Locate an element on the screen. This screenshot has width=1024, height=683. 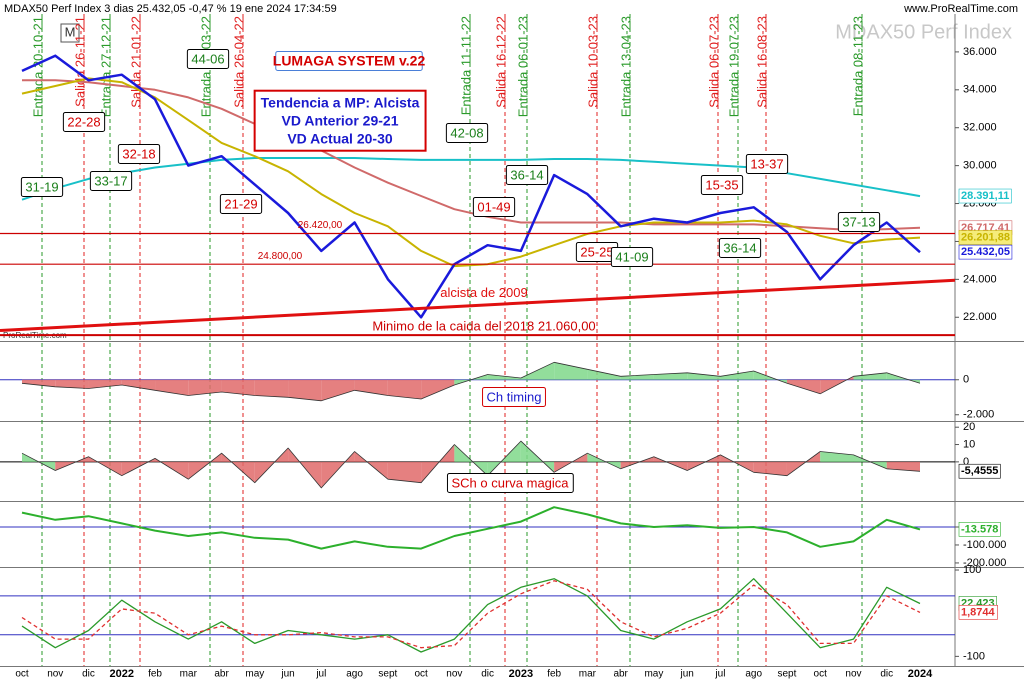
trend-box is located at coordinates (340, 120).